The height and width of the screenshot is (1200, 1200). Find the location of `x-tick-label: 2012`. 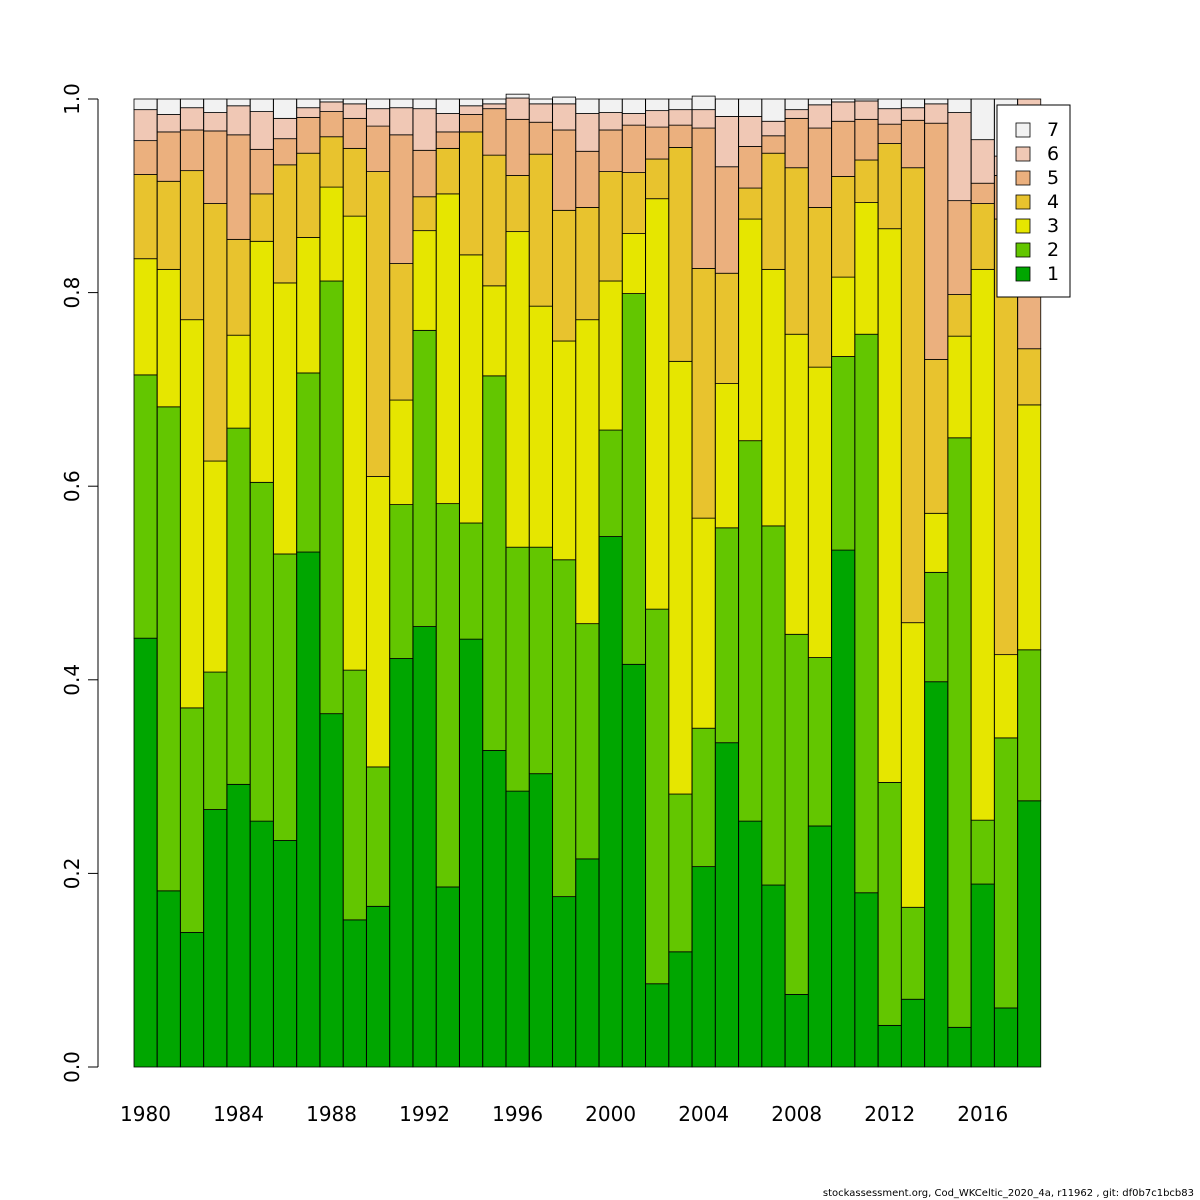

x-tick-label: 2012 is located at coordinates (889, 1114).